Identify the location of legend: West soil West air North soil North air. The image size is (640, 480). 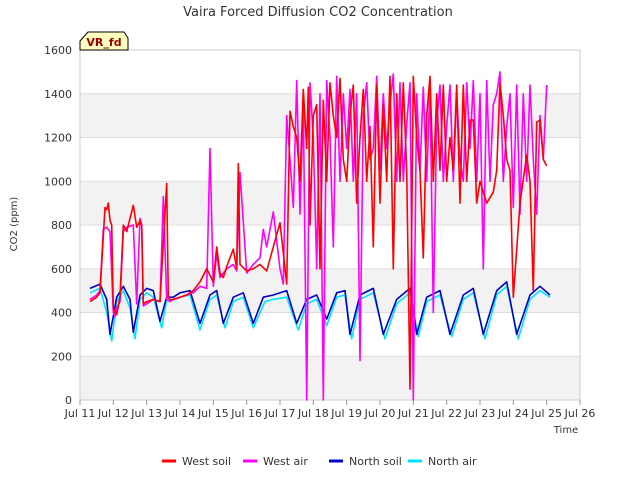
(319, 461).